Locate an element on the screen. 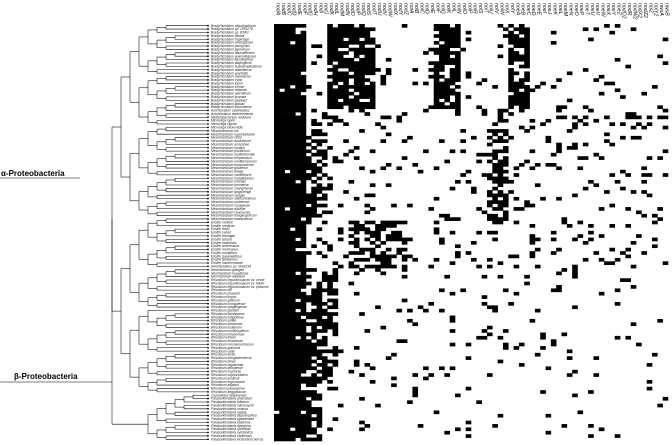  gene-header: nwsA is located at coordinates (661, 9).